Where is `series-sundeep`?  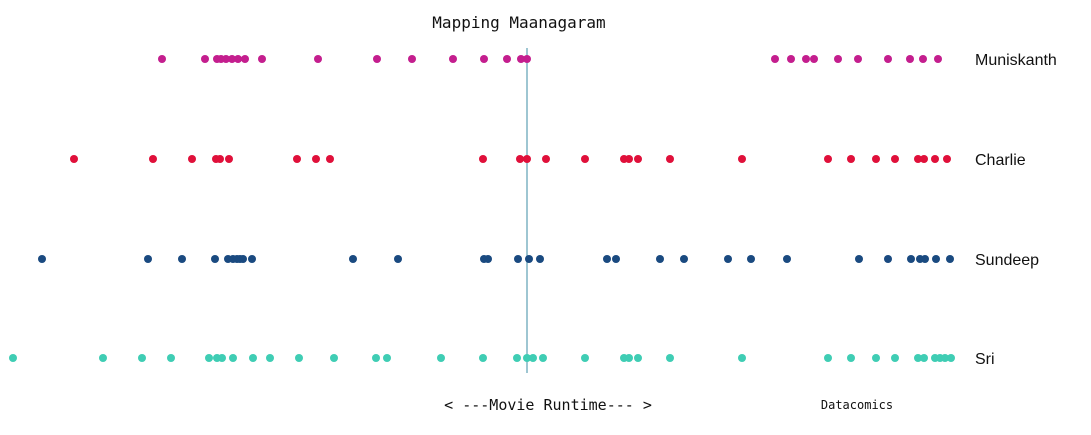
series-sundeep is located at coordinates (496, 259).